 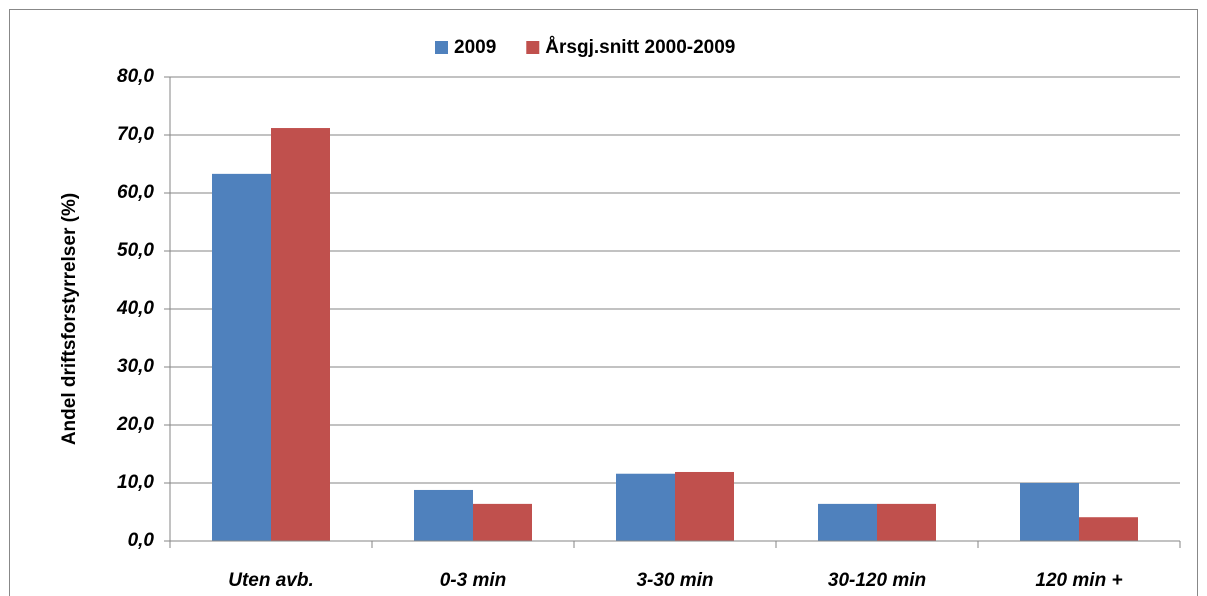 What do you see at coordinates (135, 424) in the screenshot?
I see `y-tick-label: 20,0` at bounding box center [135, 424].